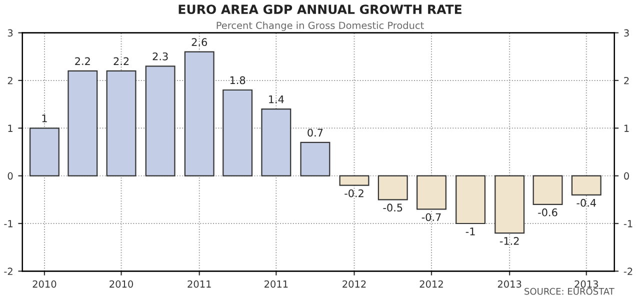 The width and height of the screenshot is (640, 298). I want to click on data-label: 1, so click(44, 118).